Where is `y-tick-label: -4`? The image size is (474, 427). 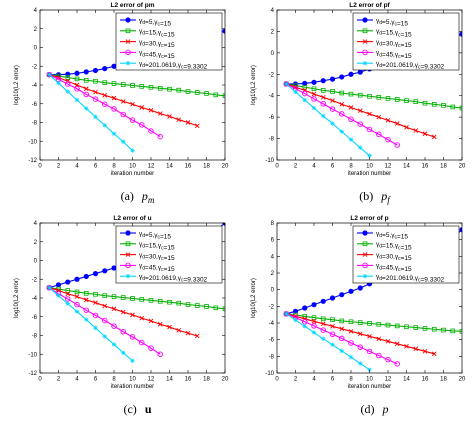 y-tick-label: -4 is located at coordinates (35, 299).